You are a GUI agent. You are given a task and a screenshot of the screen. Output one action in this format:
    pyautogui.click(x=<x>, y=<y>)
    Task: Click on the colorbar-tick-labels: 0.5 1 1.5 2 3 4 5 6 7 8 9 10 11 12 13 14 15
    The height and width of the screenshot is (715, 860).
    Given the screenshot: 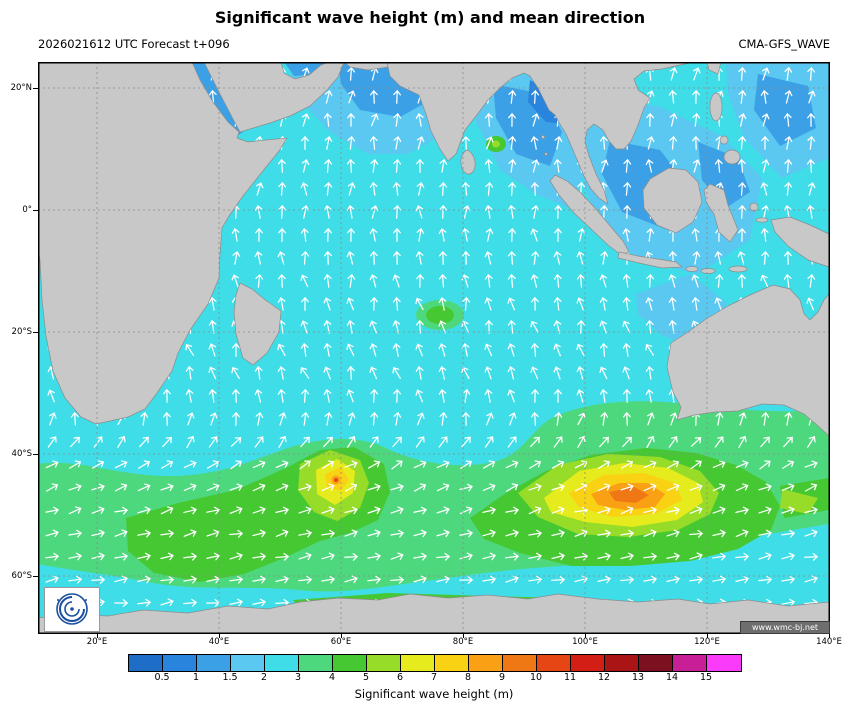 What is the action you would take?
    pyautogui.click(x=434, y=678)
    